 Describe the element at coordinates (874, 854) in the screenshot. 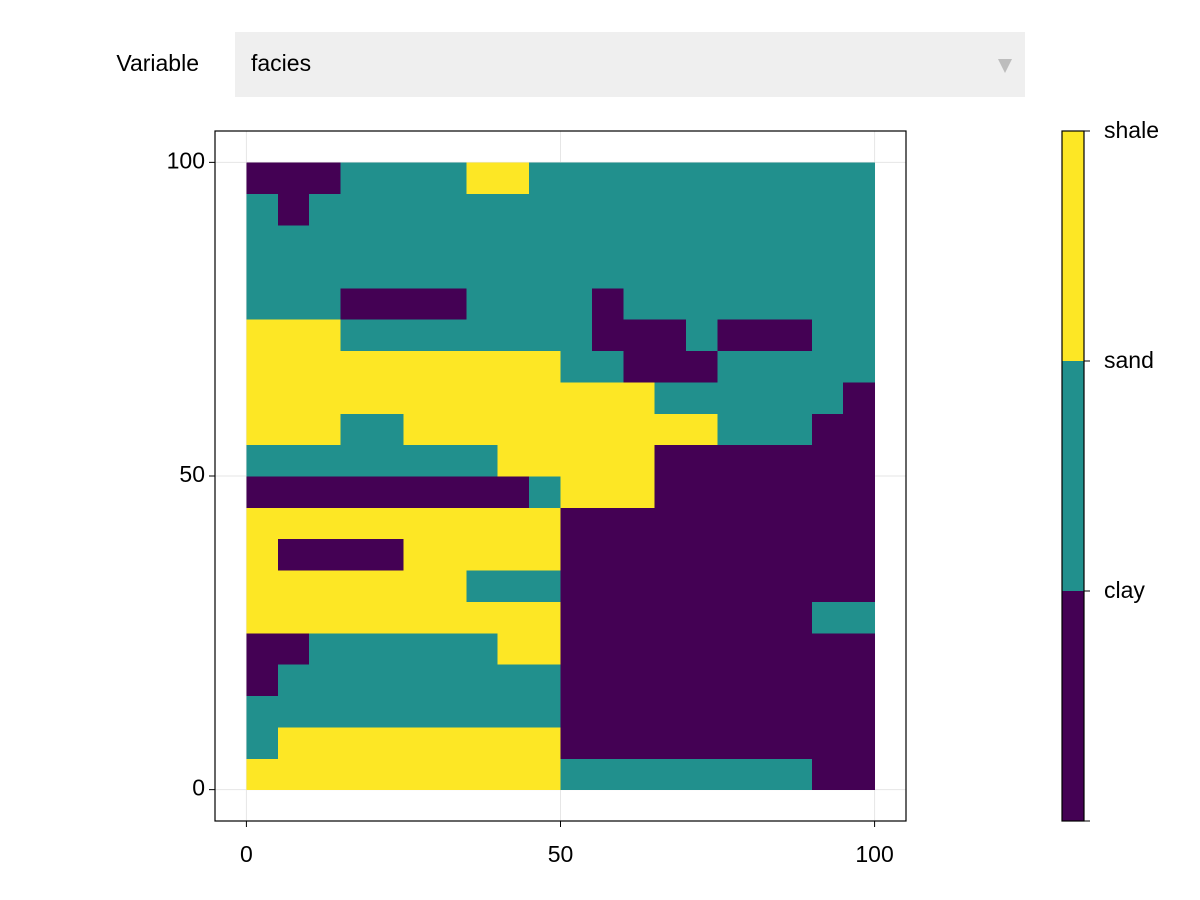

I see `x-tick-label: 100` at that location.